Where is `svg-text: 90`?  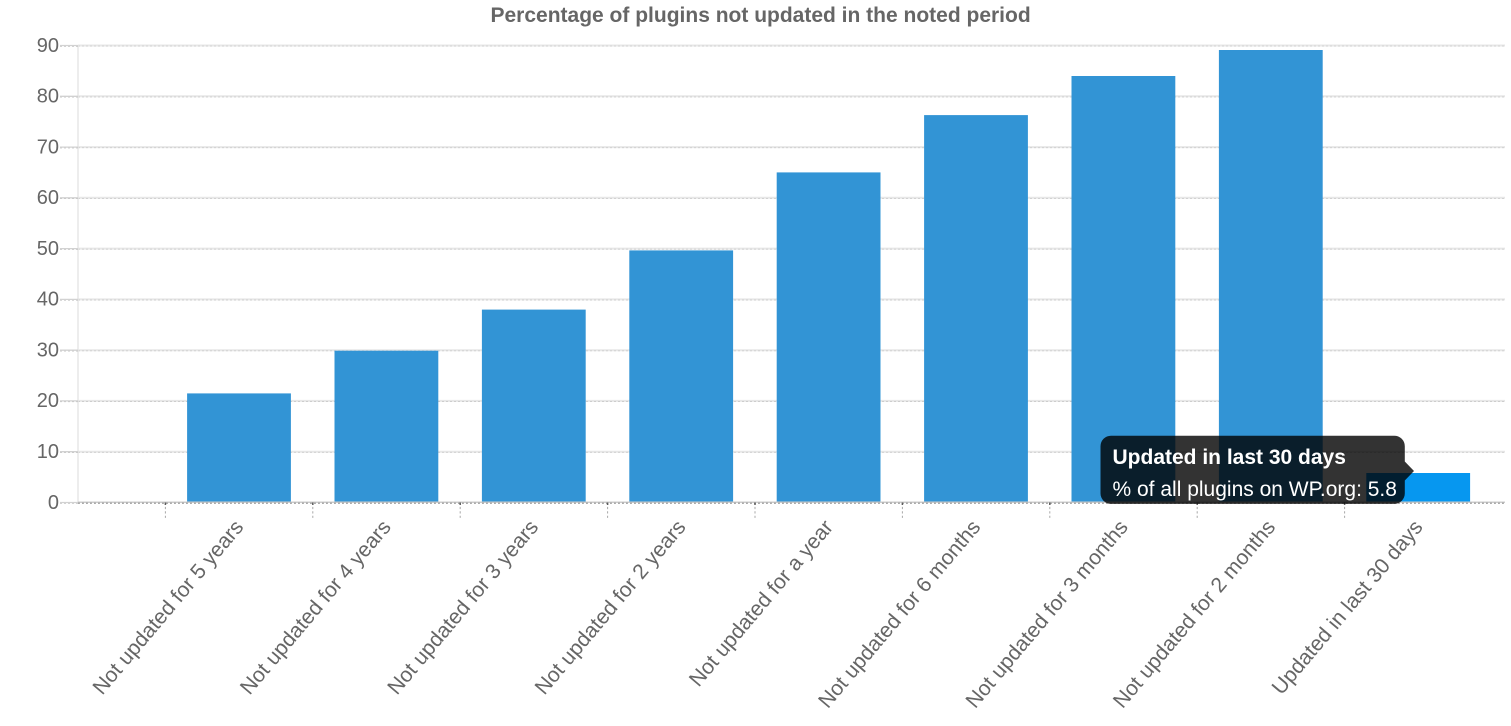
svg-text: 90 is located at coordinates (48, 46).